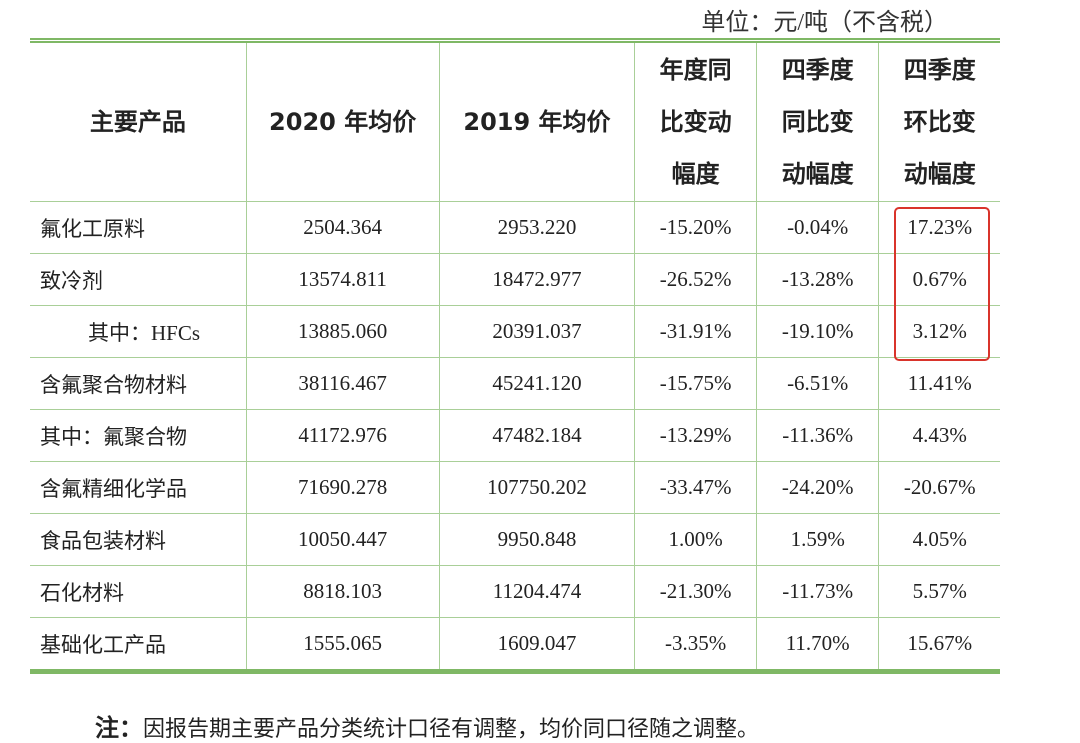 This screenshot has height=743, width=1080. What do you see at coordinates (939, 279) in the screenshot?
I see `value-cell: 0.67%` at bounding box center [939, 279].